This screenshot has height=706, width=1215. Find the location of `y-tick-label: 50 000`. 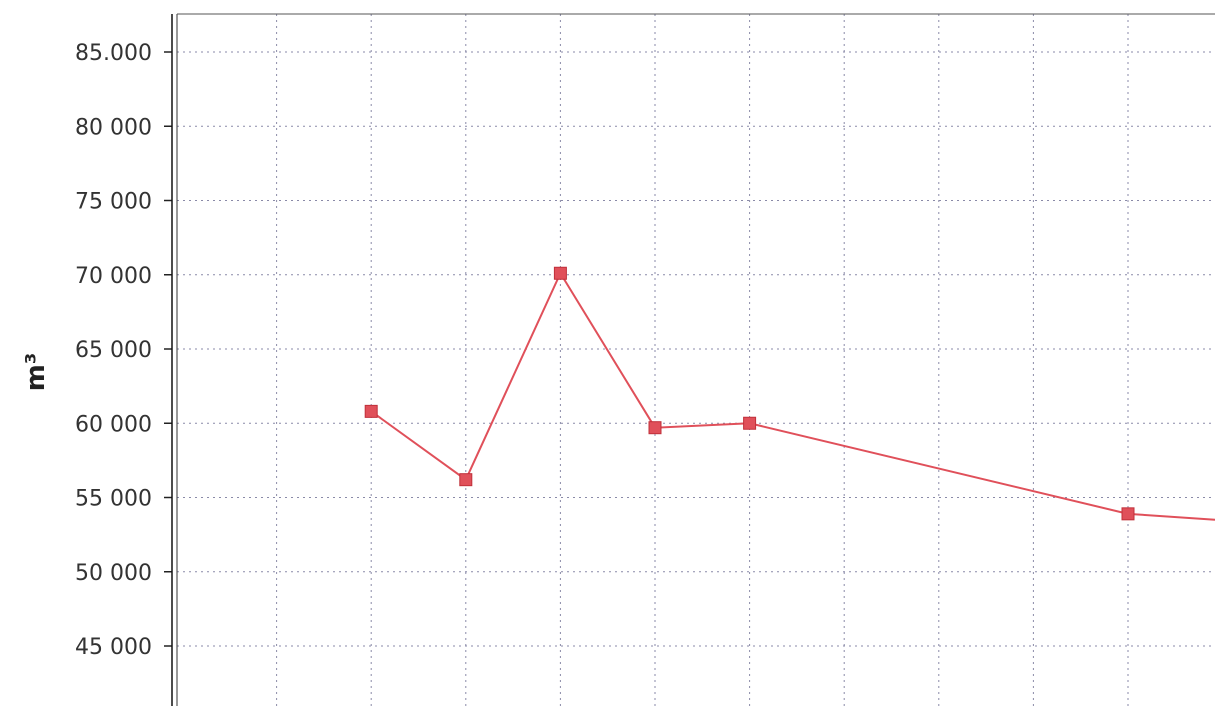

y-tick-label: 50 000 is located at coordinates (113, 573).